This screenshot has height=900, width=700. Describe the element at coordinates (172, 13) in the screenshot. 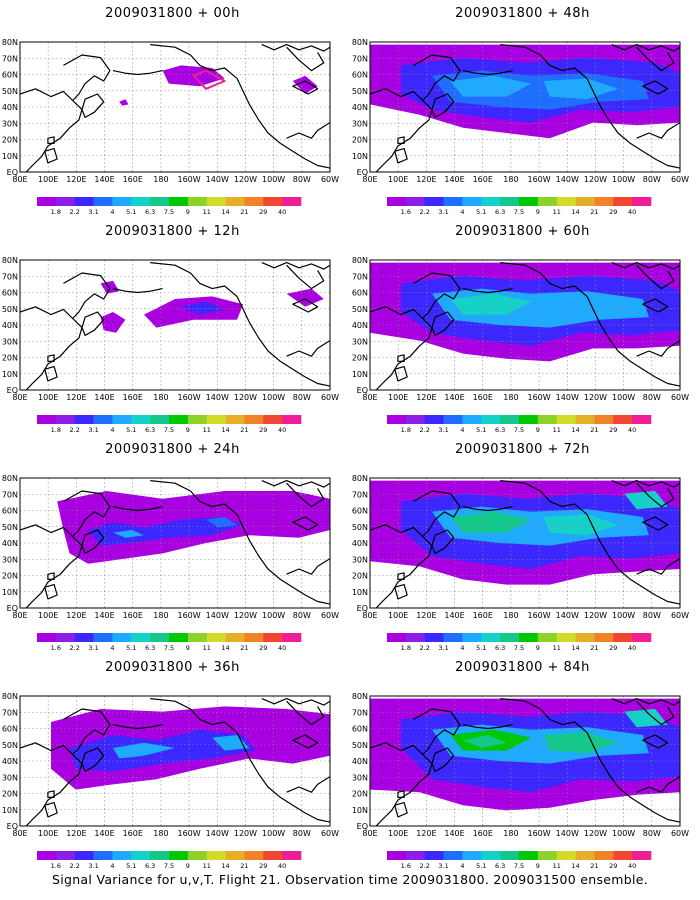

I see `panel-title: 2009031800 + 00h` at that location.